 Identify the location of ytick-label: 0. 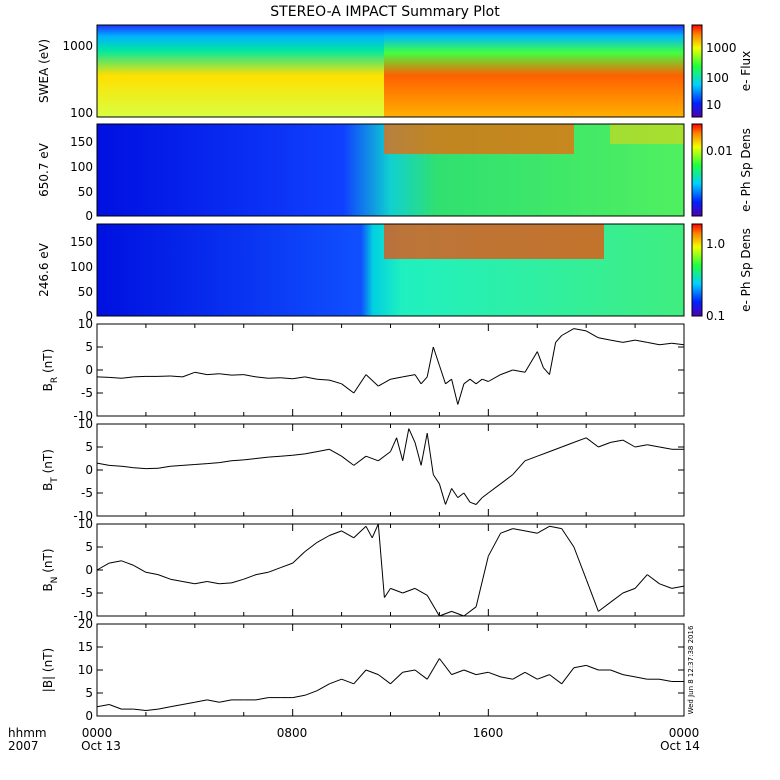
(89, 470).